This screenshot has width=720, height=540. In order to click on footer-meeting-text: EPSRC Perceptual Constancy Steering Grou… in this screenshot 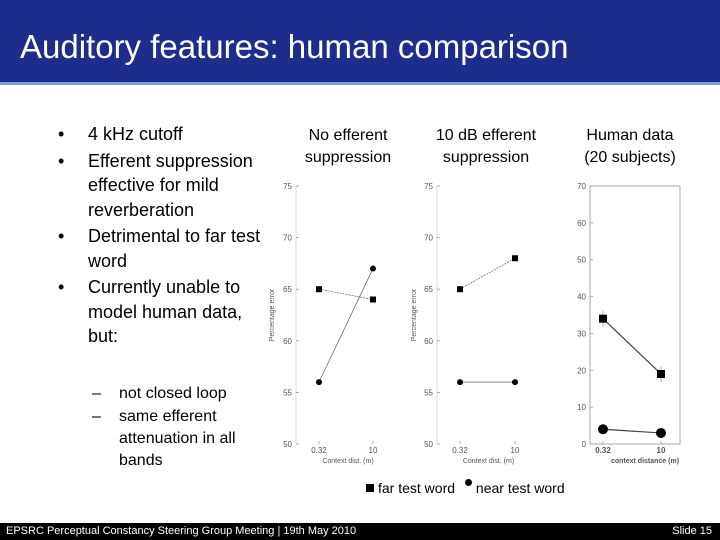, I will do `click(181, 531)`.